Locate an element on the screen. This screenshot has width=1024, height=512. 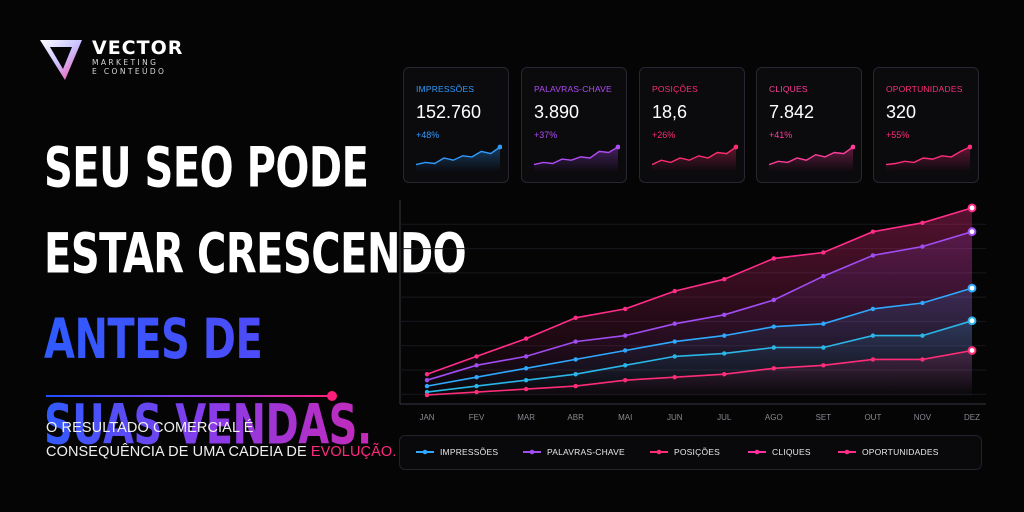
kpi-change: +41% is located at coordinates (781, 135).